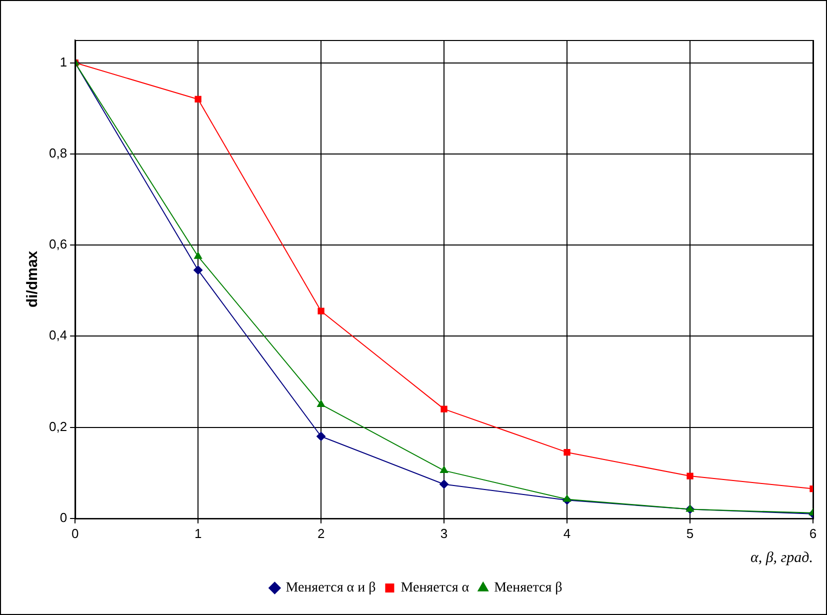 Image resolution: width=827 pixels, height=615 pixels. I want to click on legend-label: Меняется α и β, so click(331, 588).